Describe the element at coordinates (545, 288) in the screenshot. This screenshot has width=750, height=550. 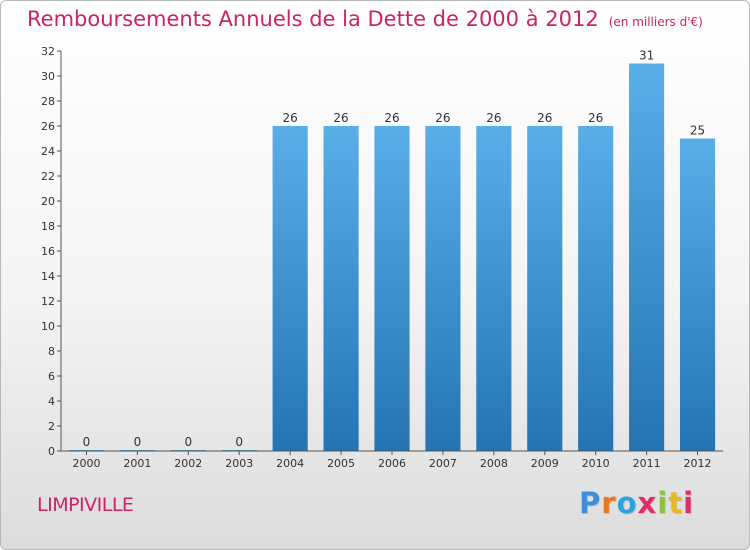
I see `bar-2009` at that location.